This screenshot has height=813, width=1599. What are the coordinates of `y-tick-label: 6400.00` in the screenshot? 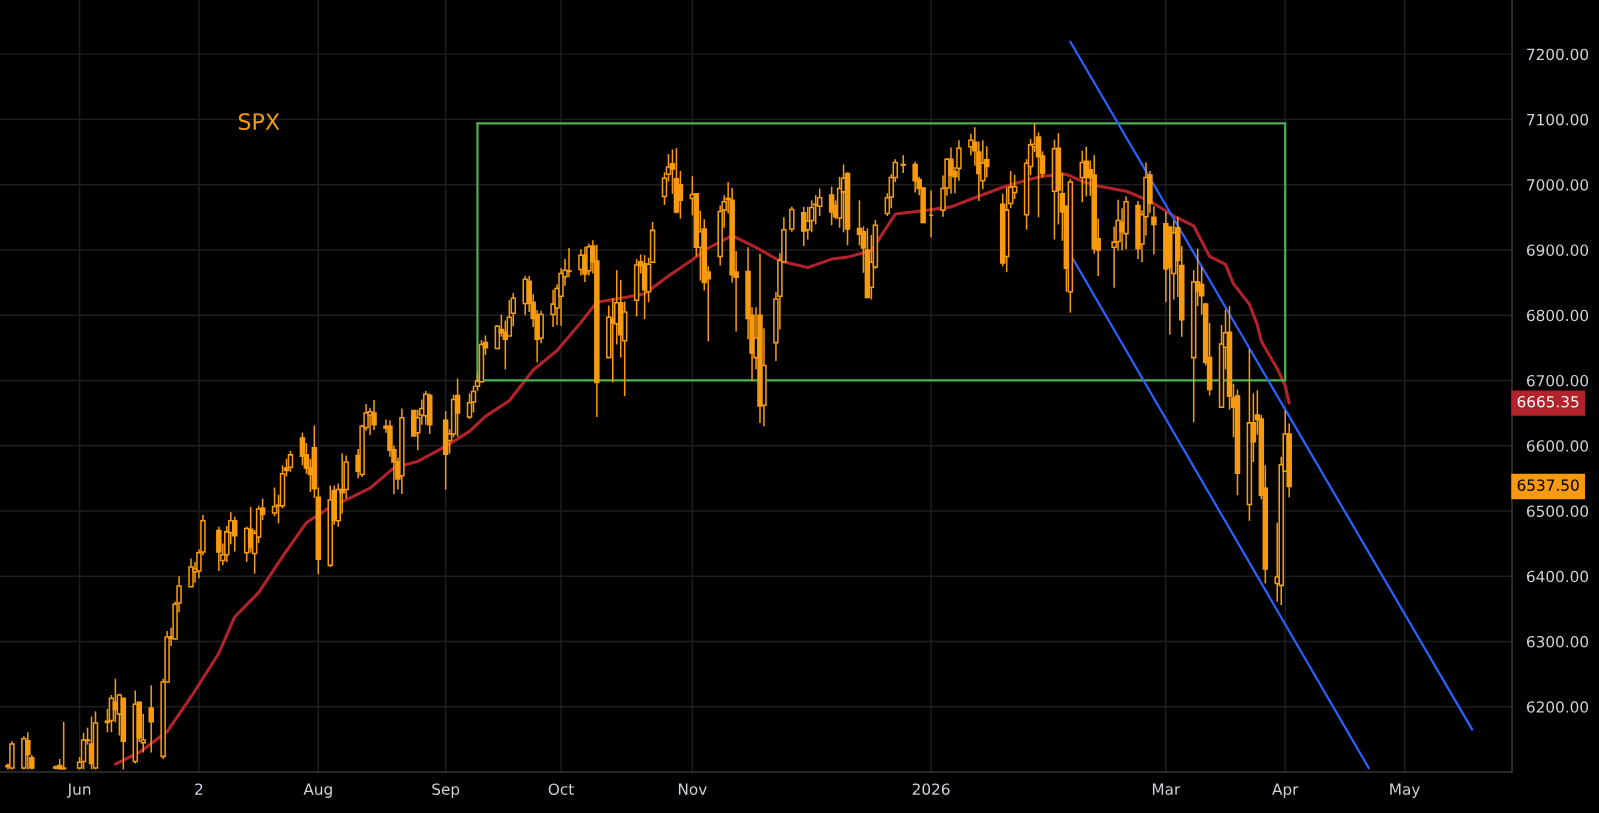 It's located at (1557, 576).